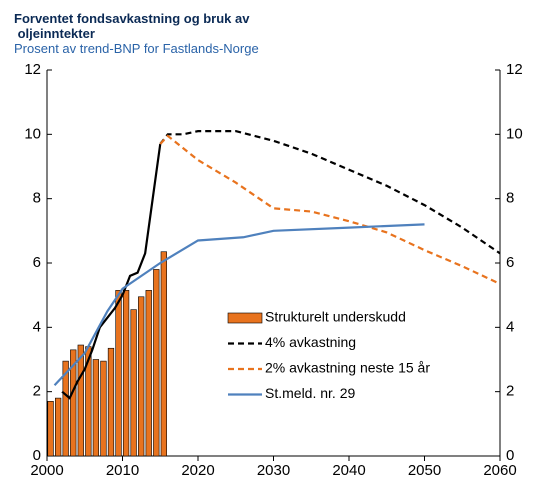  Describe the element at coordinates (510, 455) in the screenshot. I see `y2-tick-label: 0` at that location.